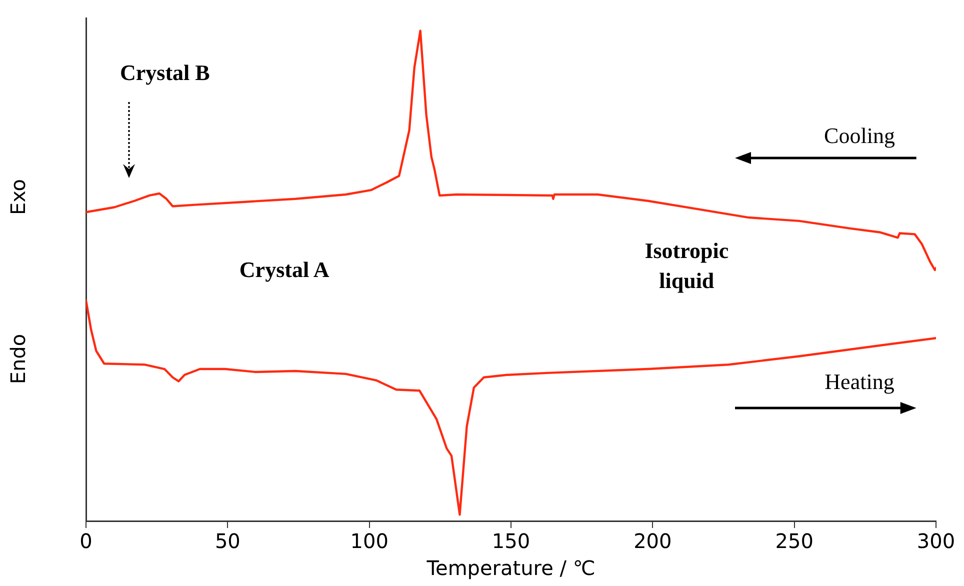  I want to click on x-axis-title: Temperature / ℃, so click(511, 568).